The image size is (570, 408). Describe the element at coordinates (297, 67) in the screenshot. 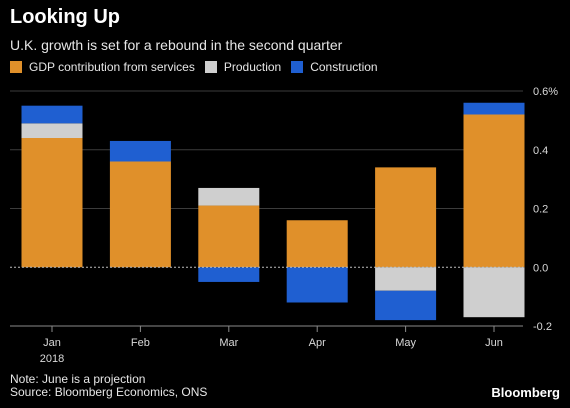

I see `legend-swatch-construction` at that location.